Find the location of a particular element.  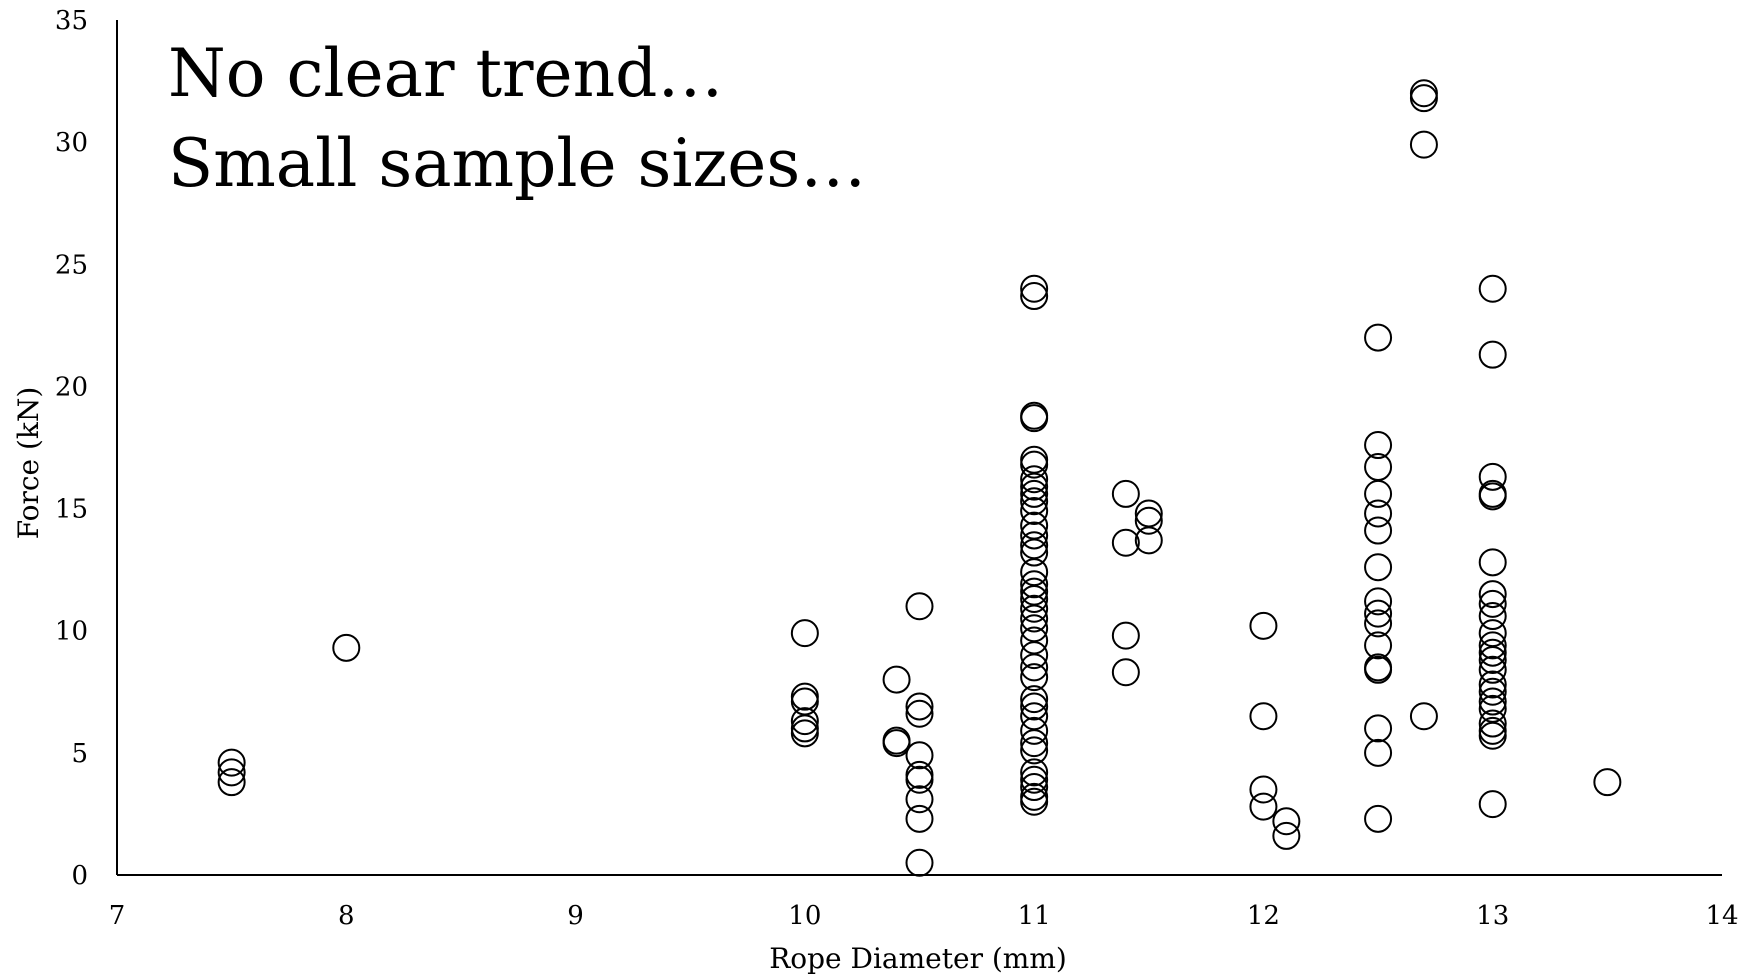

y-tick-labels: 0 5 10 15 20 25 30 35 is located at coordinates (71, 448).